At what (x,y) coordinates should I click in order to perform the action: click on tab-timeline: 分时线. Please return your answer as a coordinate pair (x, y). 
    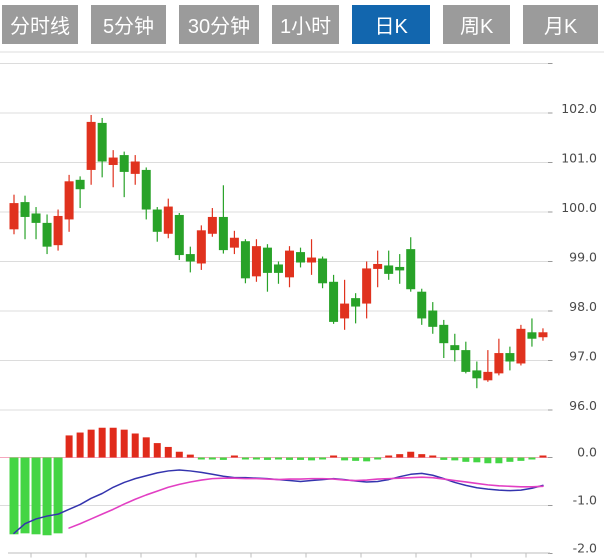
    Looking at the image, I should click on (40, 24).